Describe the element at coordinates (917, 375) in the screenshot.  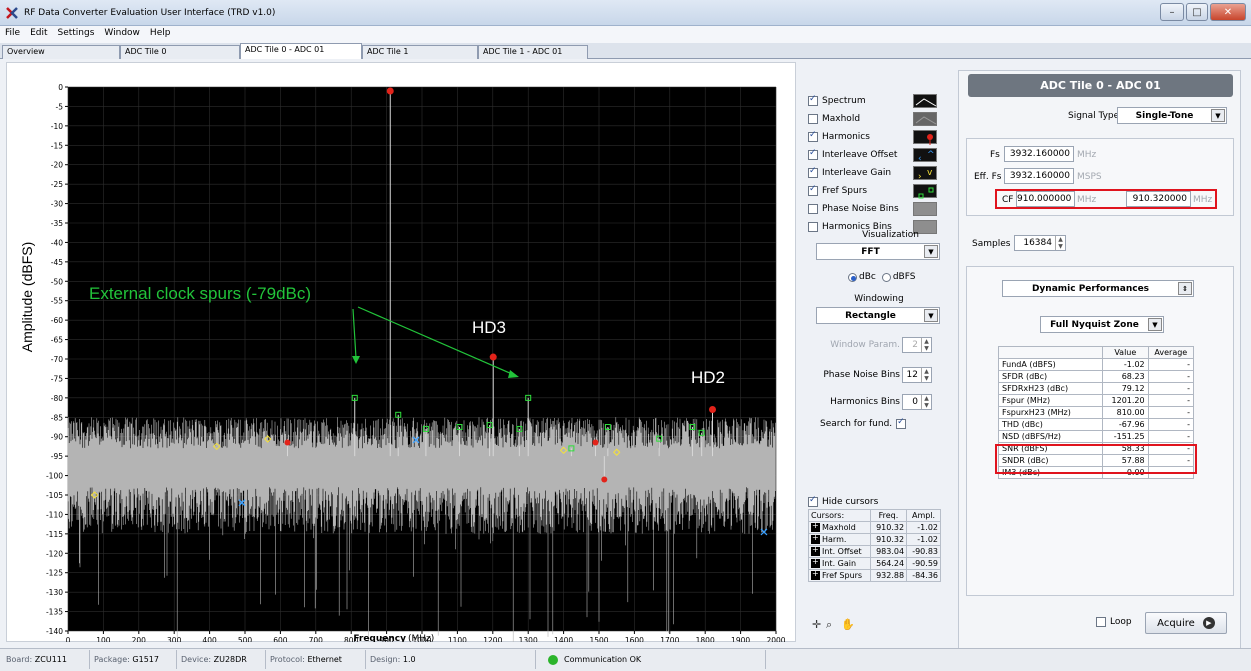
I see `phase-noise-bins-input: 12 ▲ ▼` at that location.